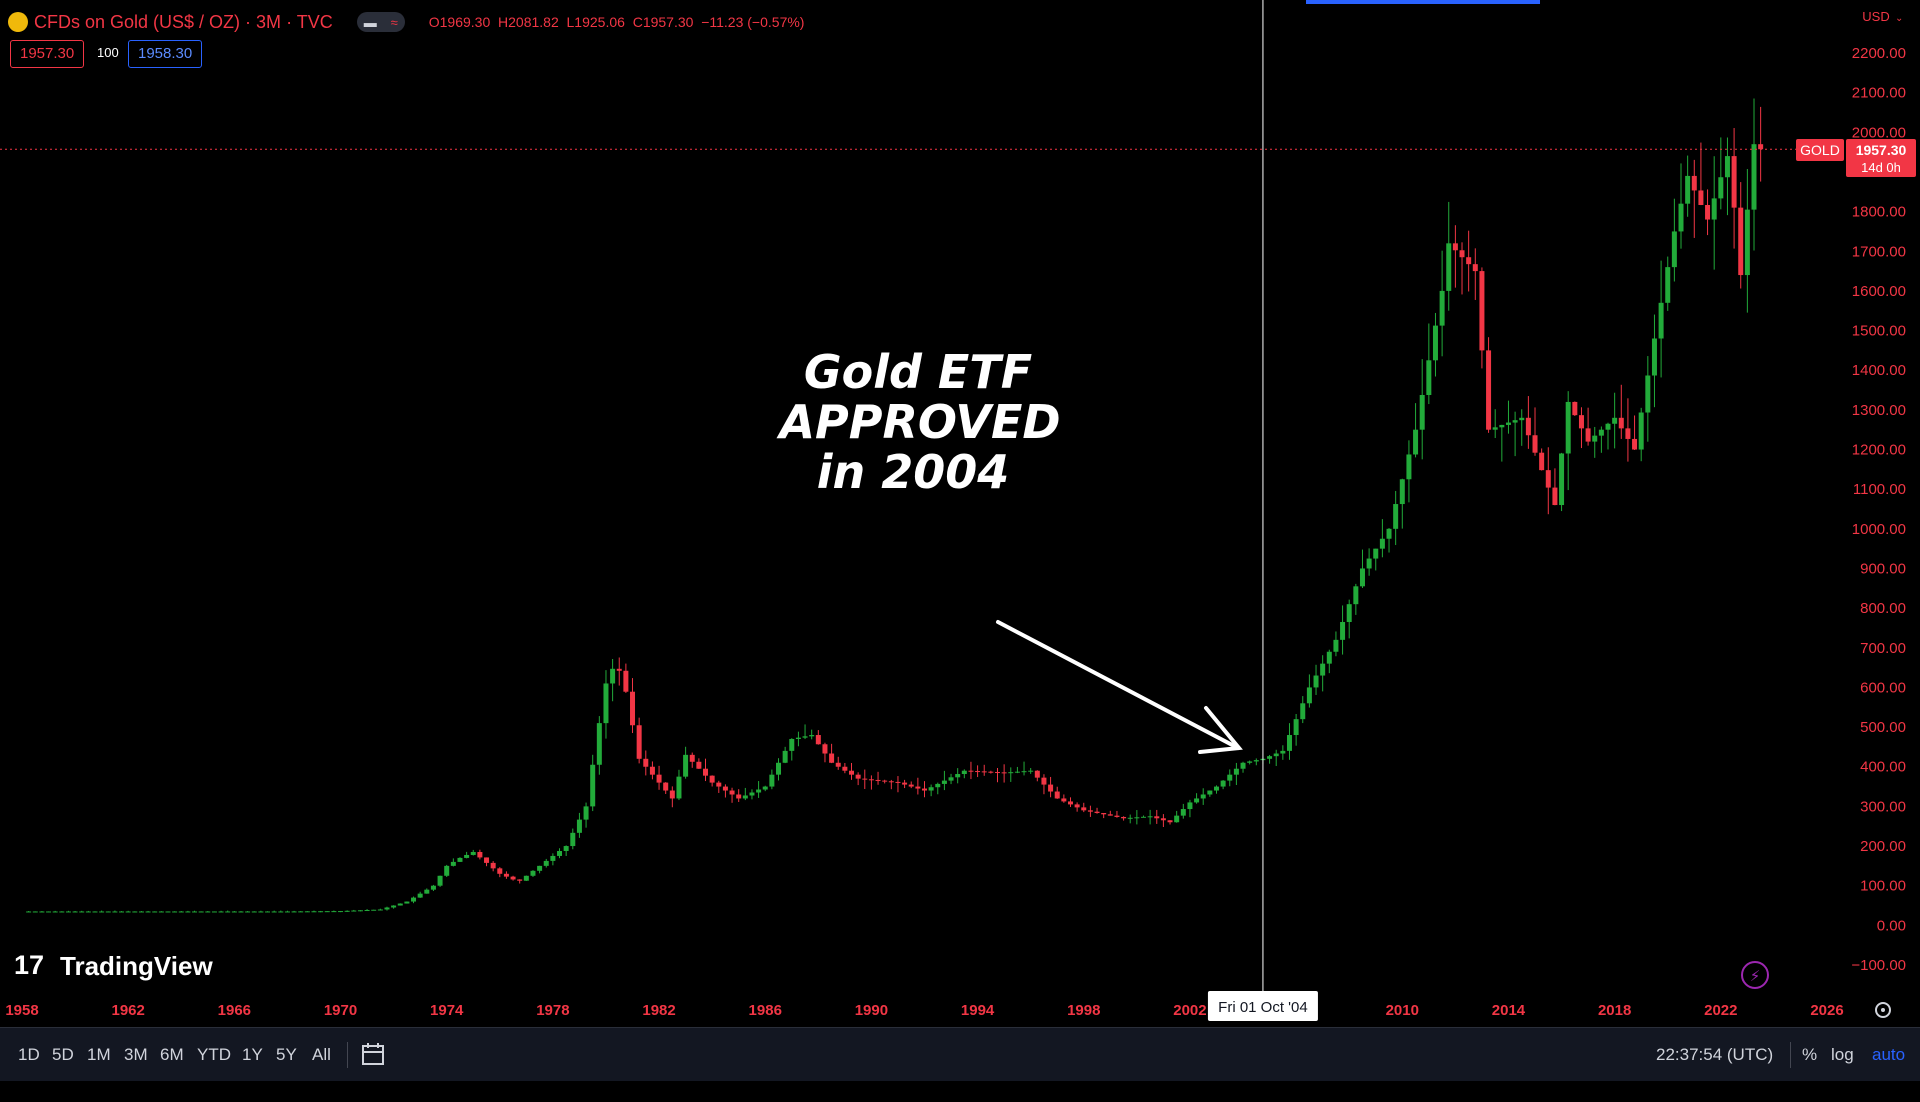  I want to click on gear-icon, so click(1883, 1010).